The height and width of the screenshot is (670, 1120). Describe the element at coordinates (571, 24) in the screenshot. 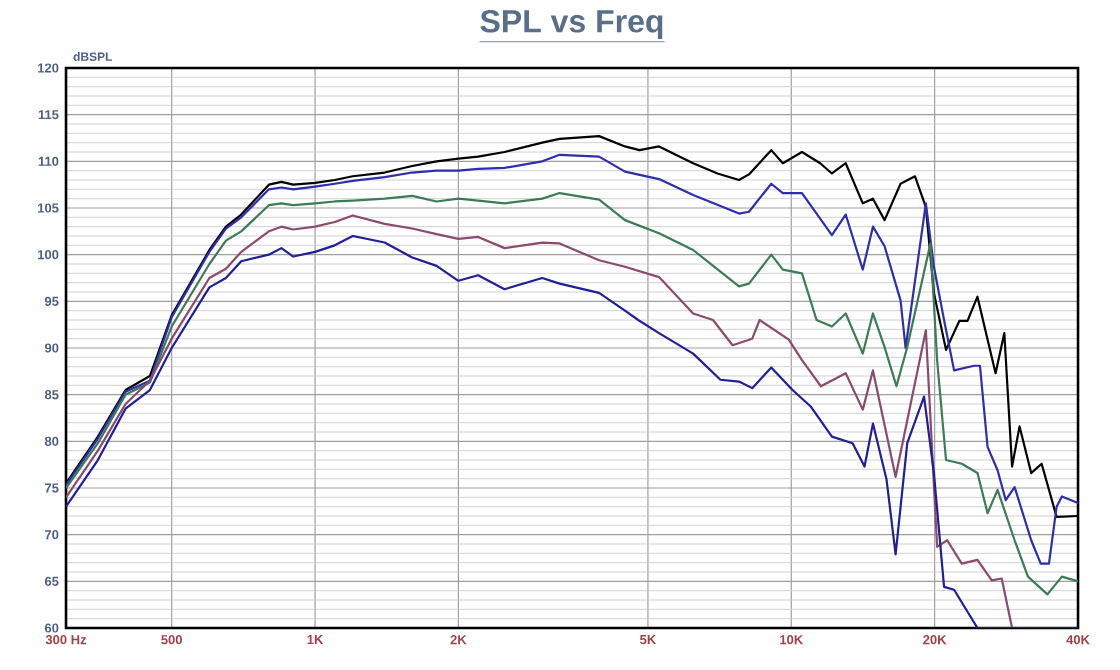

I see `chart-title: SPL vs Freq` at that location.